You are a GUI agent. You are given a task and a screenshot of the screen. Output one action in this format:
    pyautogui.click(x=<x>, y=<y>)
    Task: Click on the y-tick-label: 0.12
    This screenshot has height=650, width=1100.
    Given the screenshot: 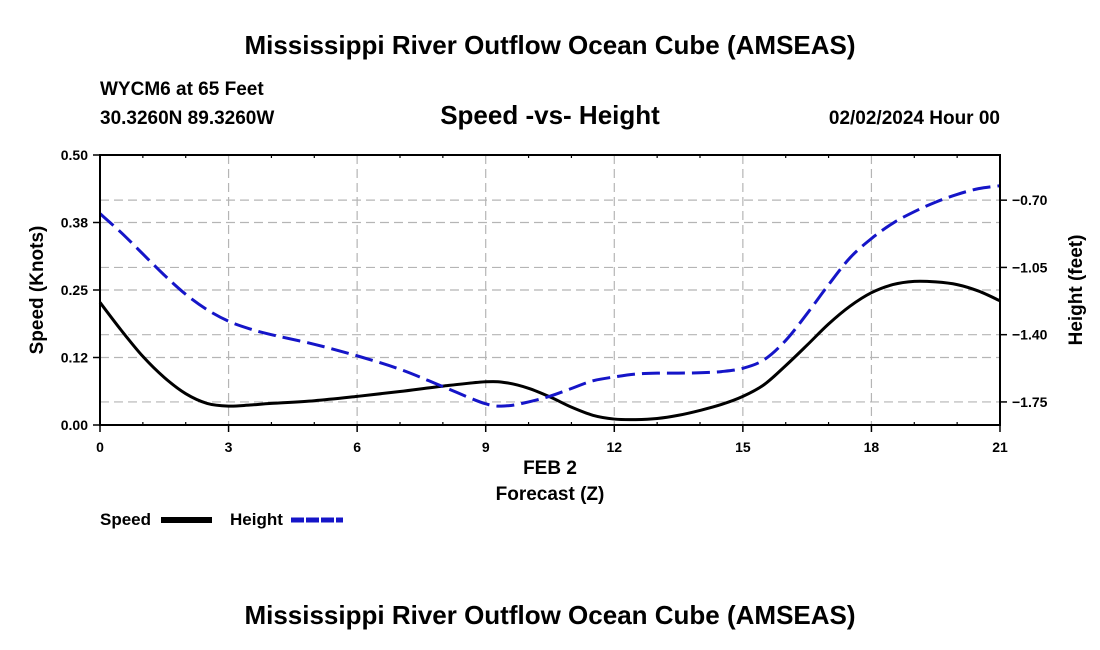 What is the action you would take?
    pyautogui.click(x=74, y=358)
    